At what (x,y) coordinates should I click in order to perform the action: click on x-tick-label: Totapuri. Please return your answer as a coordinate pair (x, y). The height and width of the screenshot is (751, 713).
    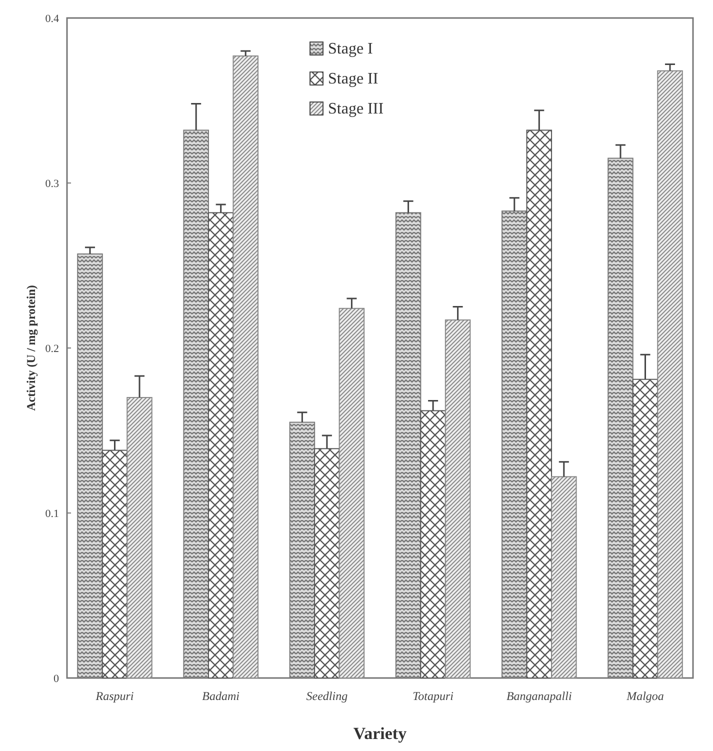
    Looking at the image, I should click on (433, 696).